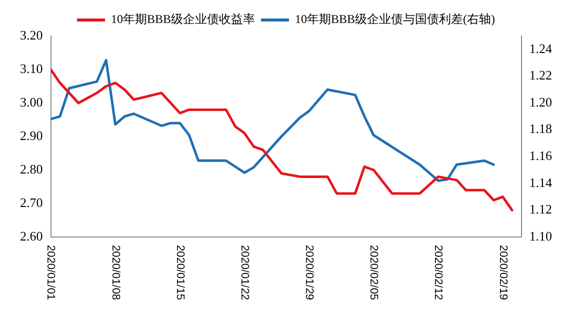 This screenshot has height=314, width=572. I want to click on x-tick-label: 2020/01/29, so click(309, 272).